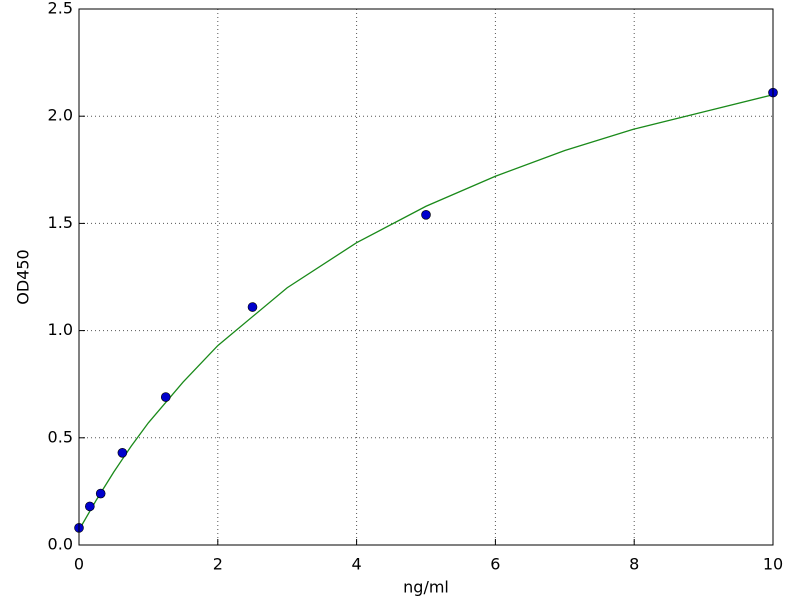  Describe the element at coordinates (60, 115) in the screenshot. I see `y-tick-label: 2.0` at that location.